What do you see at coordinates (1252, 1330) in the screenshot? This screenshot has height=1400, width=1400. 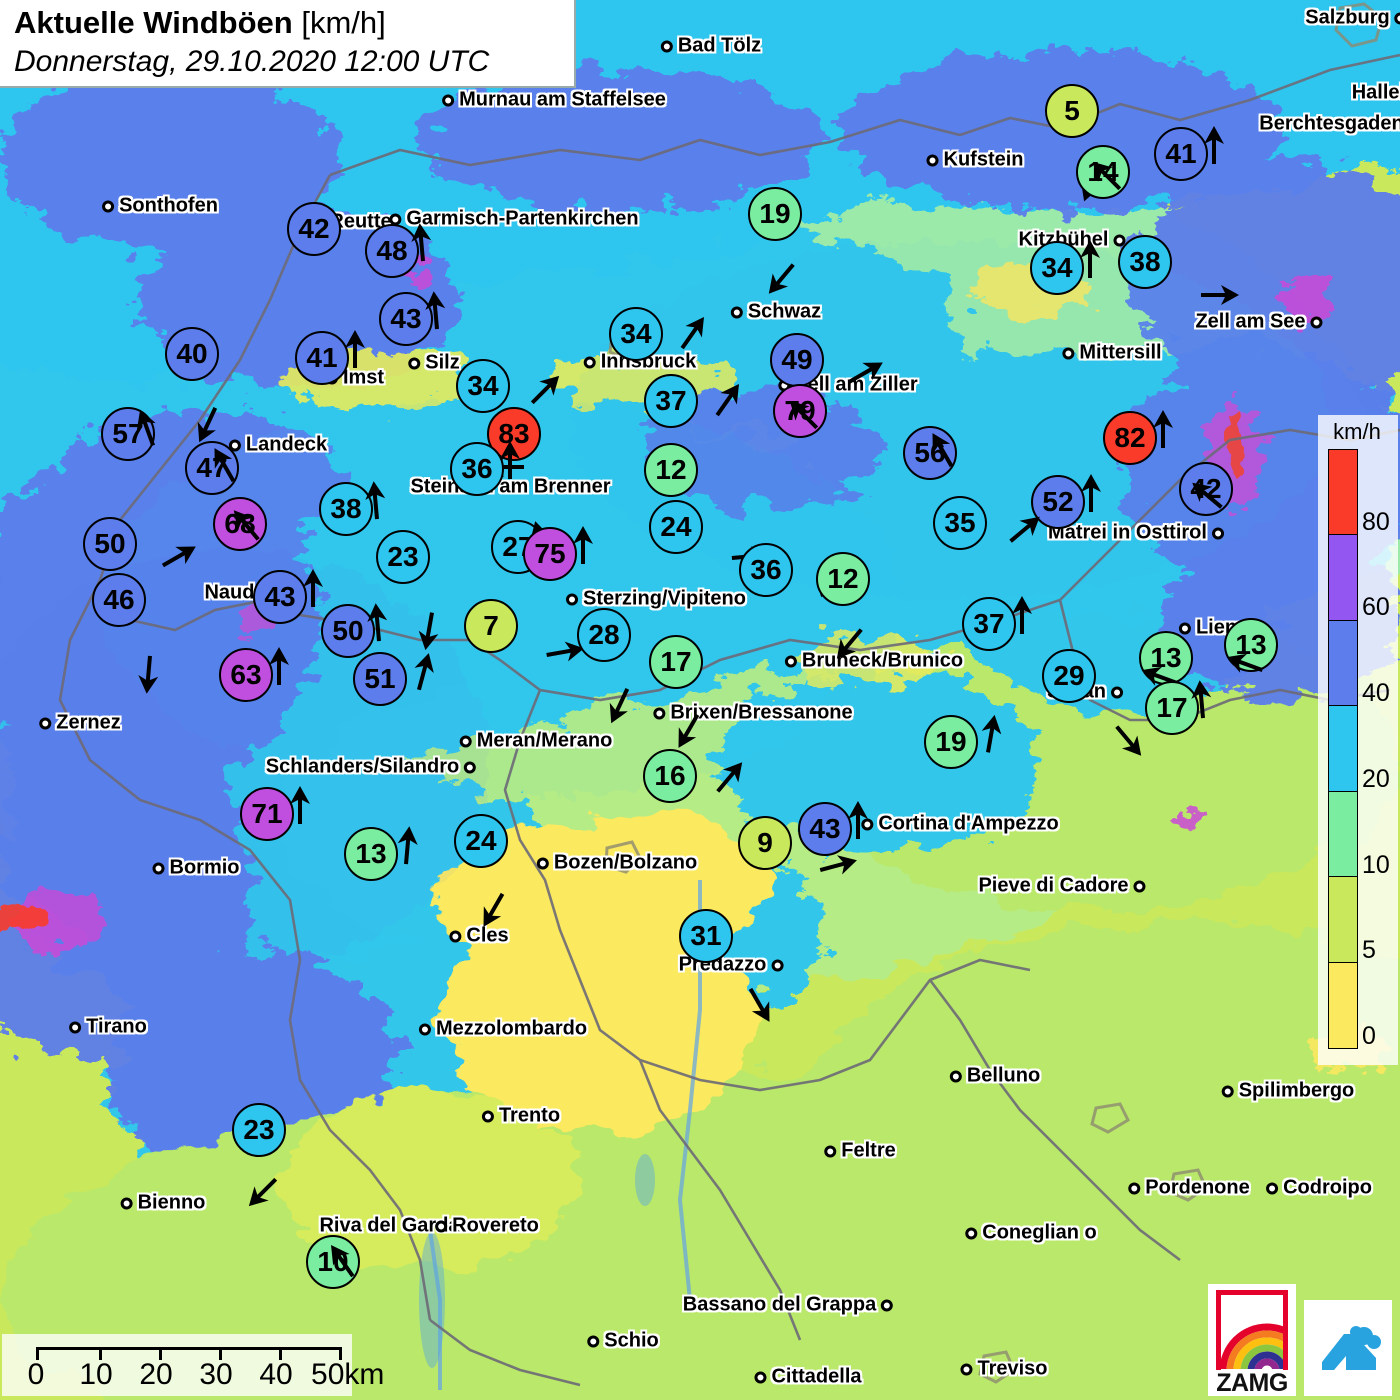 I see `zamg-rainbow-icon` at bounding box center [1252, 1330].